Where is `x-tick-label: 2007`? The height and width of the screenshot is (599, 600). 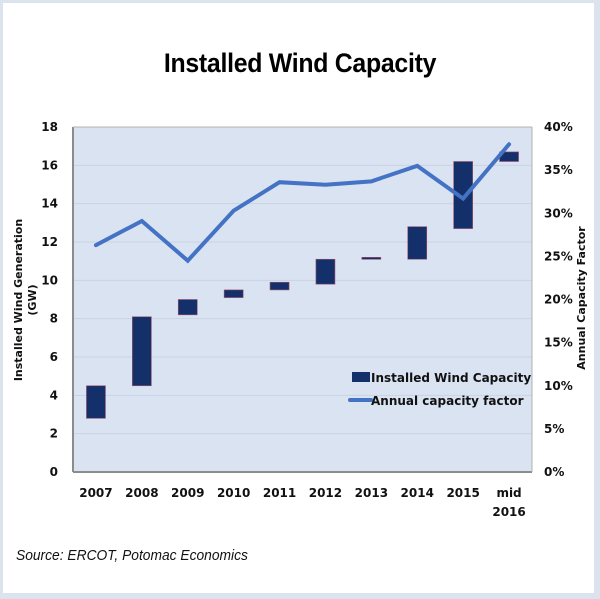
x-tick-label: 2007 is located at coordinates (95, 493).